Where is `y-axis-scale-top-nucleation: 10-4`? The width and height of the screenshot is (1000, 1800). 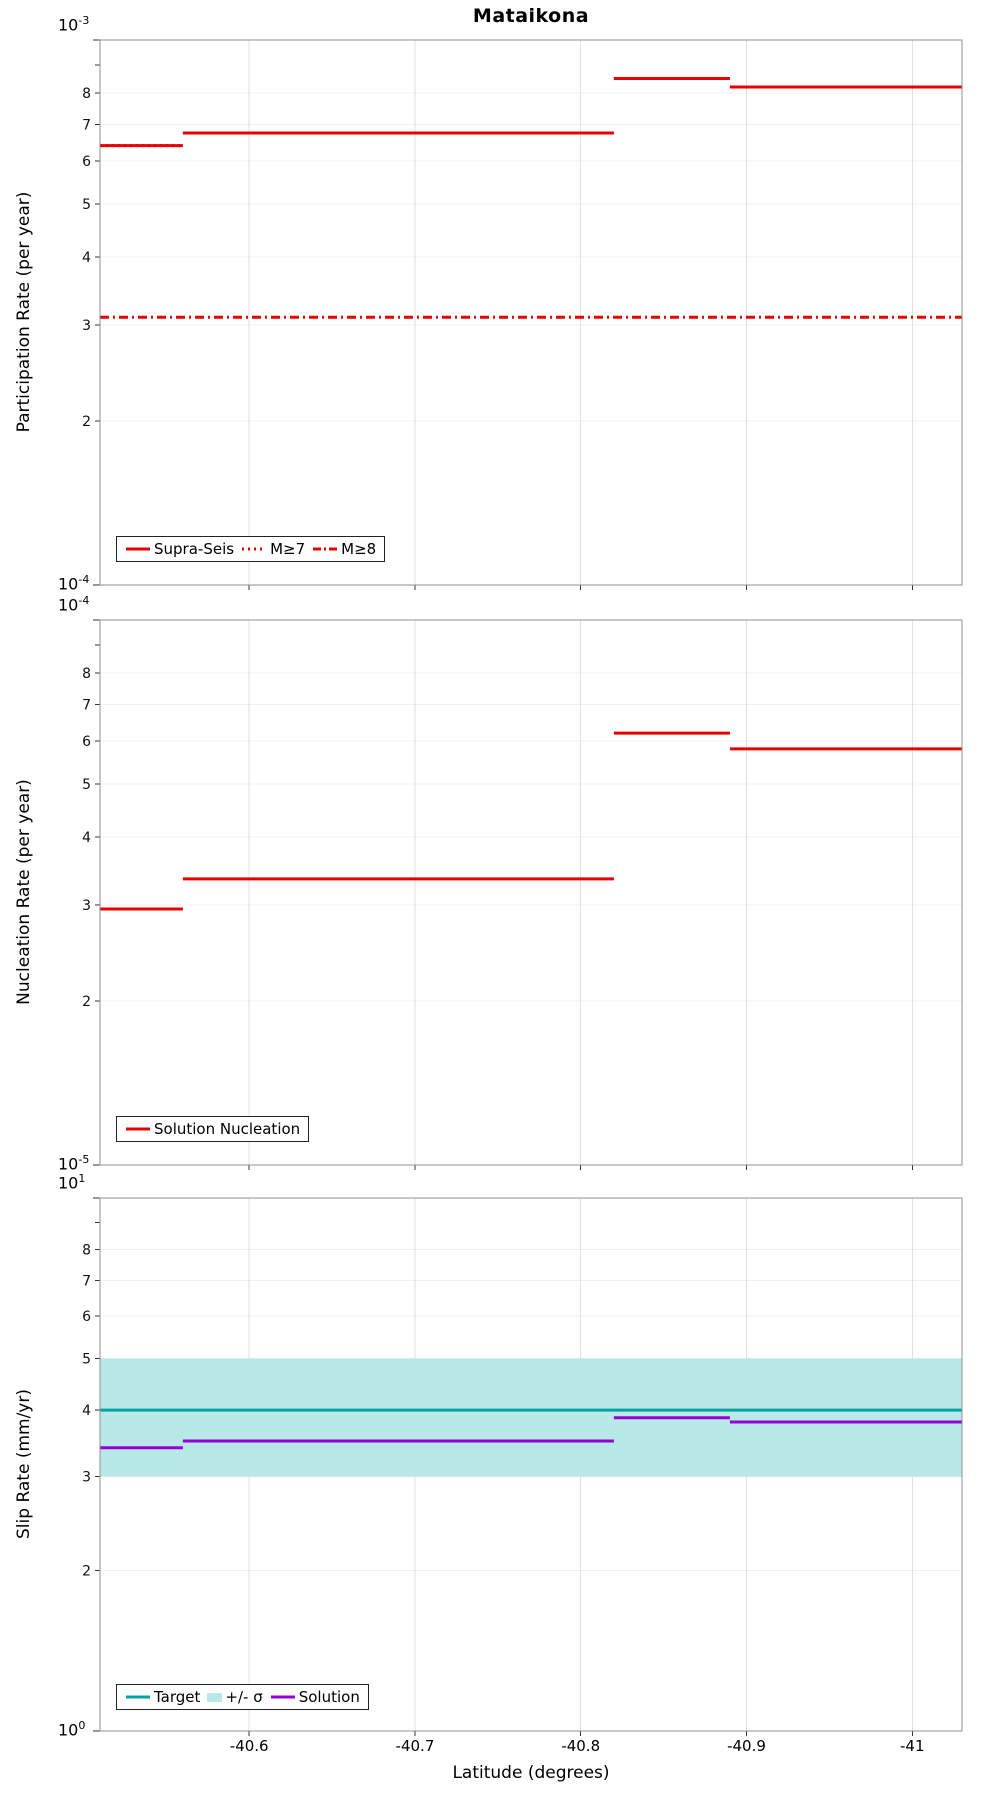 y-axis-scale-top-nucleation: 10-4 is located at coordinates (74, 604).